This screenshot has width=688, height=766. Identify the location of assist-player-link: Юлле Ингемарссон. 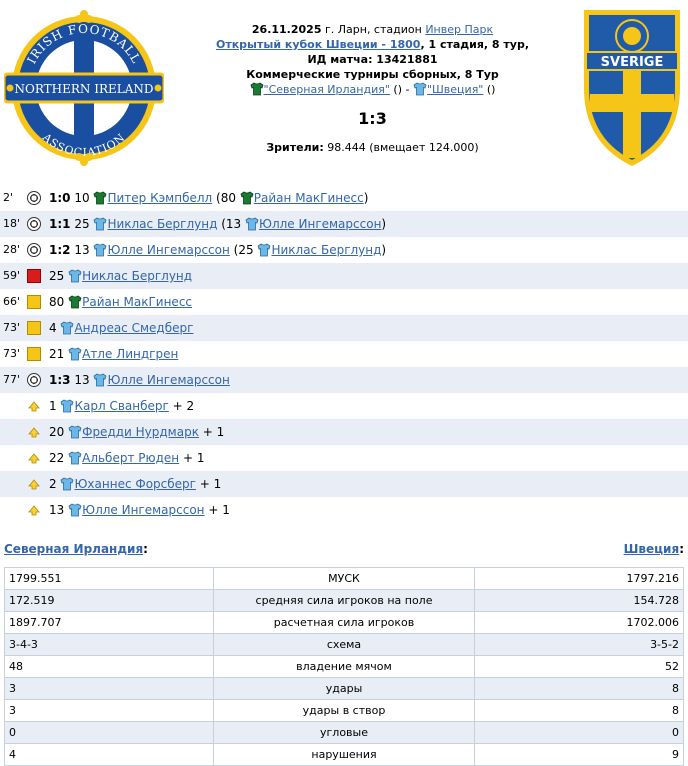
(320, 224).